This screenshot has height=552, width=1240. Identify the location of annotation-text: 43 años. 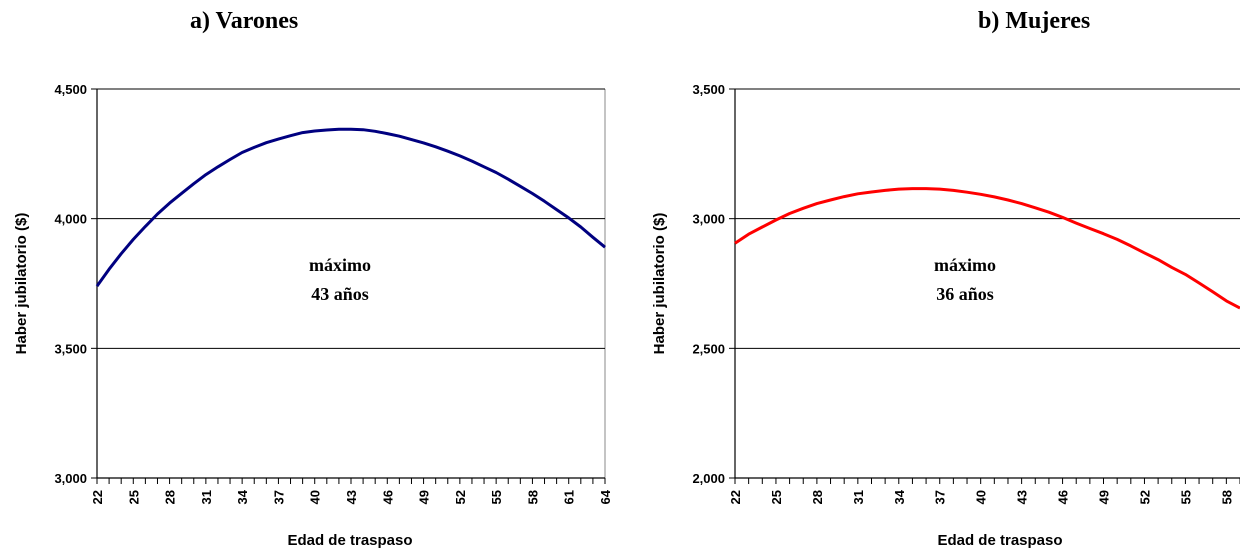
(340, 294).